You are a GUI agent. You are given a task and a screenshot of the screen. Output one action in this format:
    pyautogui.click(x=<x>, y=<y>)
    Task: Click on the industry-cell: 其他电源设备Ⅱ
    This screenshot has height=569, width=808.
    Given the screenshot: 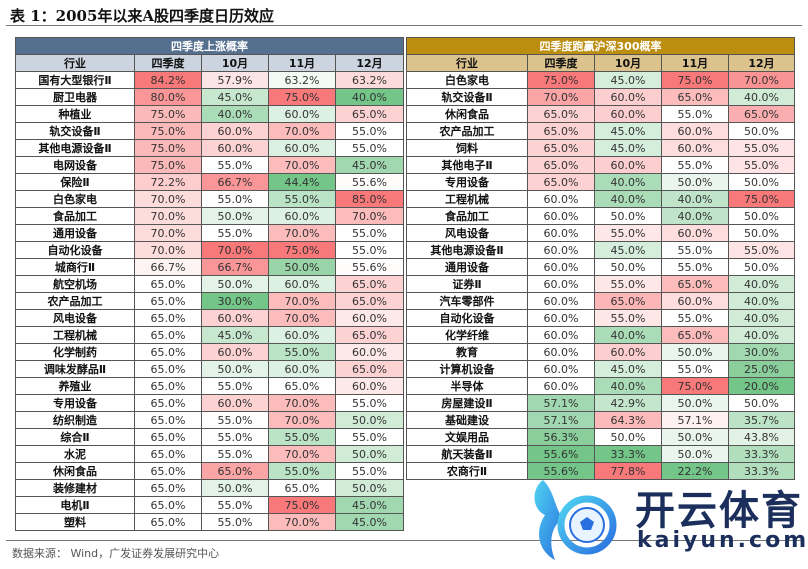 What is the action you would take?
    pyautogui.click(x=75, y=148)
    